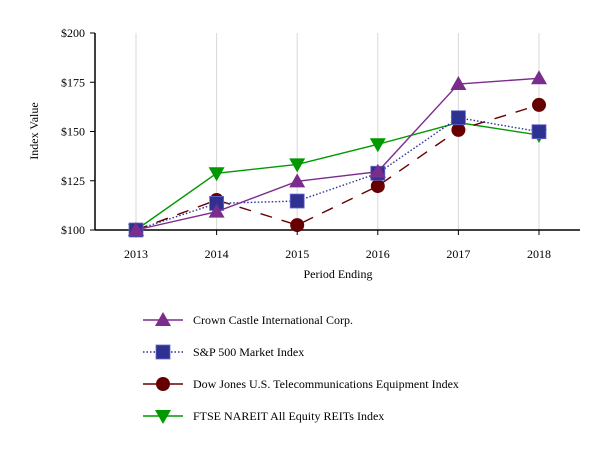 The width and height of the screenshot is (613, 453). I want to click on y-axis-label: Index Value, so click(34, 130).